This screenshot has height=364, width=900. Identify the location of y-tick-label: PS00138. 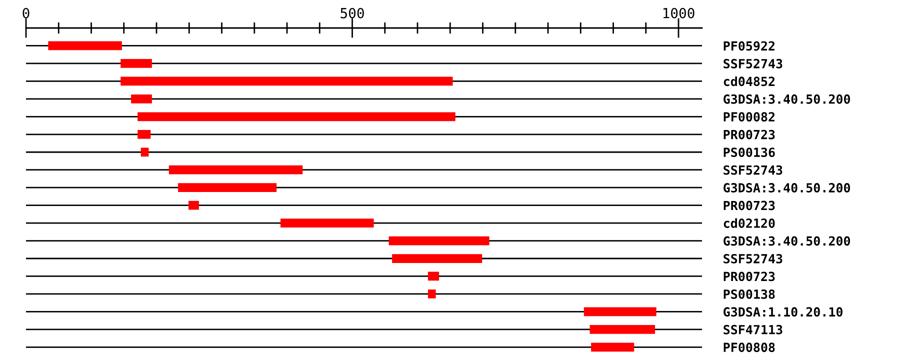
(749, 294).